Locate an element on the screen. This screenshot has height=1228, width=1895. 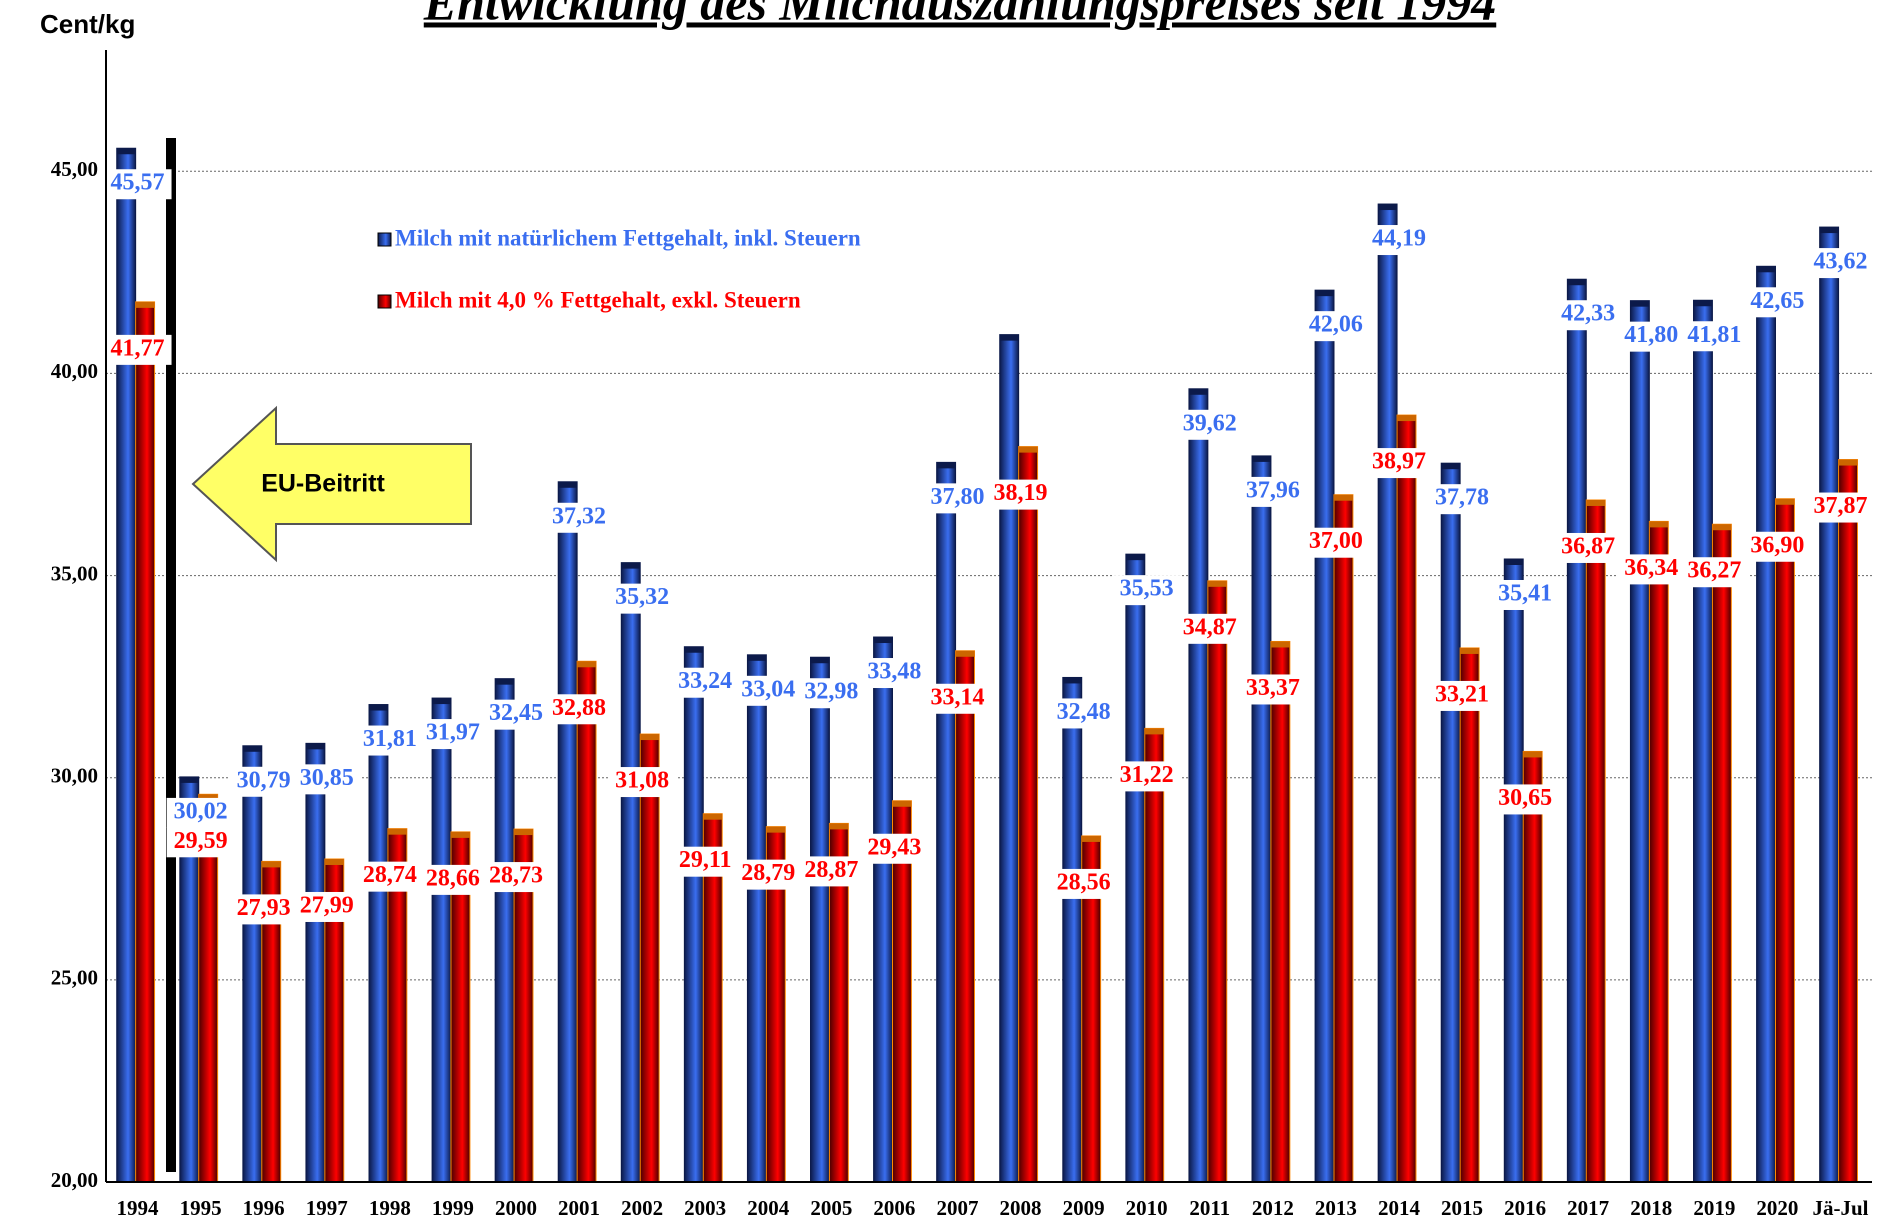
value-label: 41,77 is located at coordinates (138, 348).